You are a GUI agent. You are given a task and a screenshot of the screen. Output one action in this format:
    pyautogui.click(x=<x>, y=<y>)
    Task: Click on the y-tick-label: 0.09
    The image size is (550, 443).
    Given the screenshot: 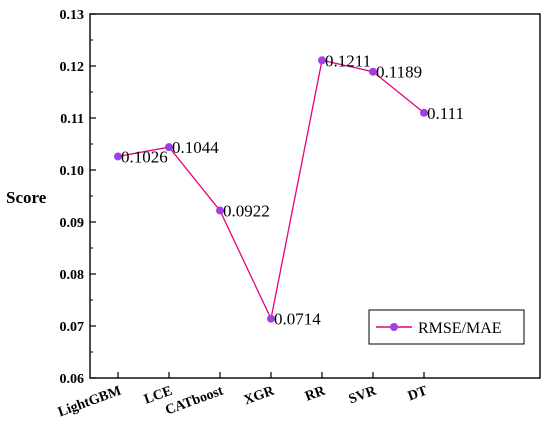 What is the action you would take?
    pyautogui.click(x=72, y=223)
    